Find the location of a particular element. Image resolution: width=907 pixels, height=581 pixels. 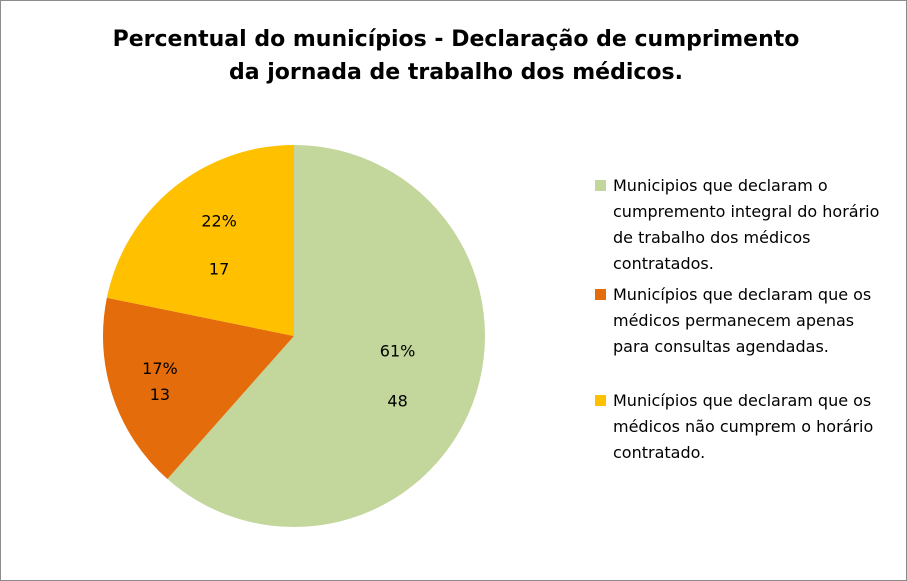

slice-value-label: 17 is located at coordinates (219, 268).